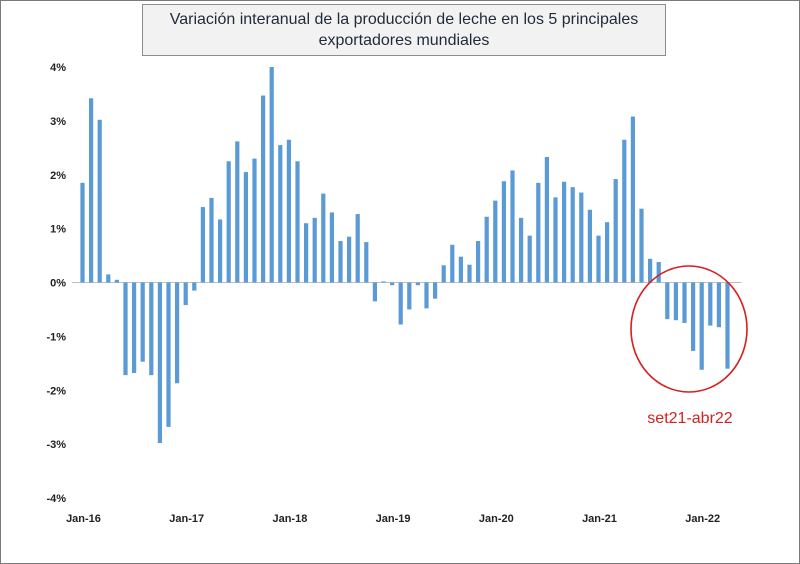  I want to click on highlight-circle, so click(689, 329).